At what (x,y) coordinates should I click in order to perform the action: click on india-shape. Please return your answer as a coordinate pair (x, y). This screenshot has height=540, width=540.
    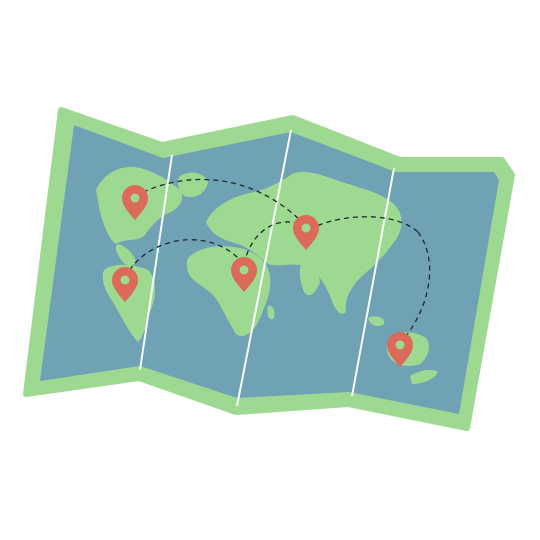
    Looking at the image, I should click on (309, 279).